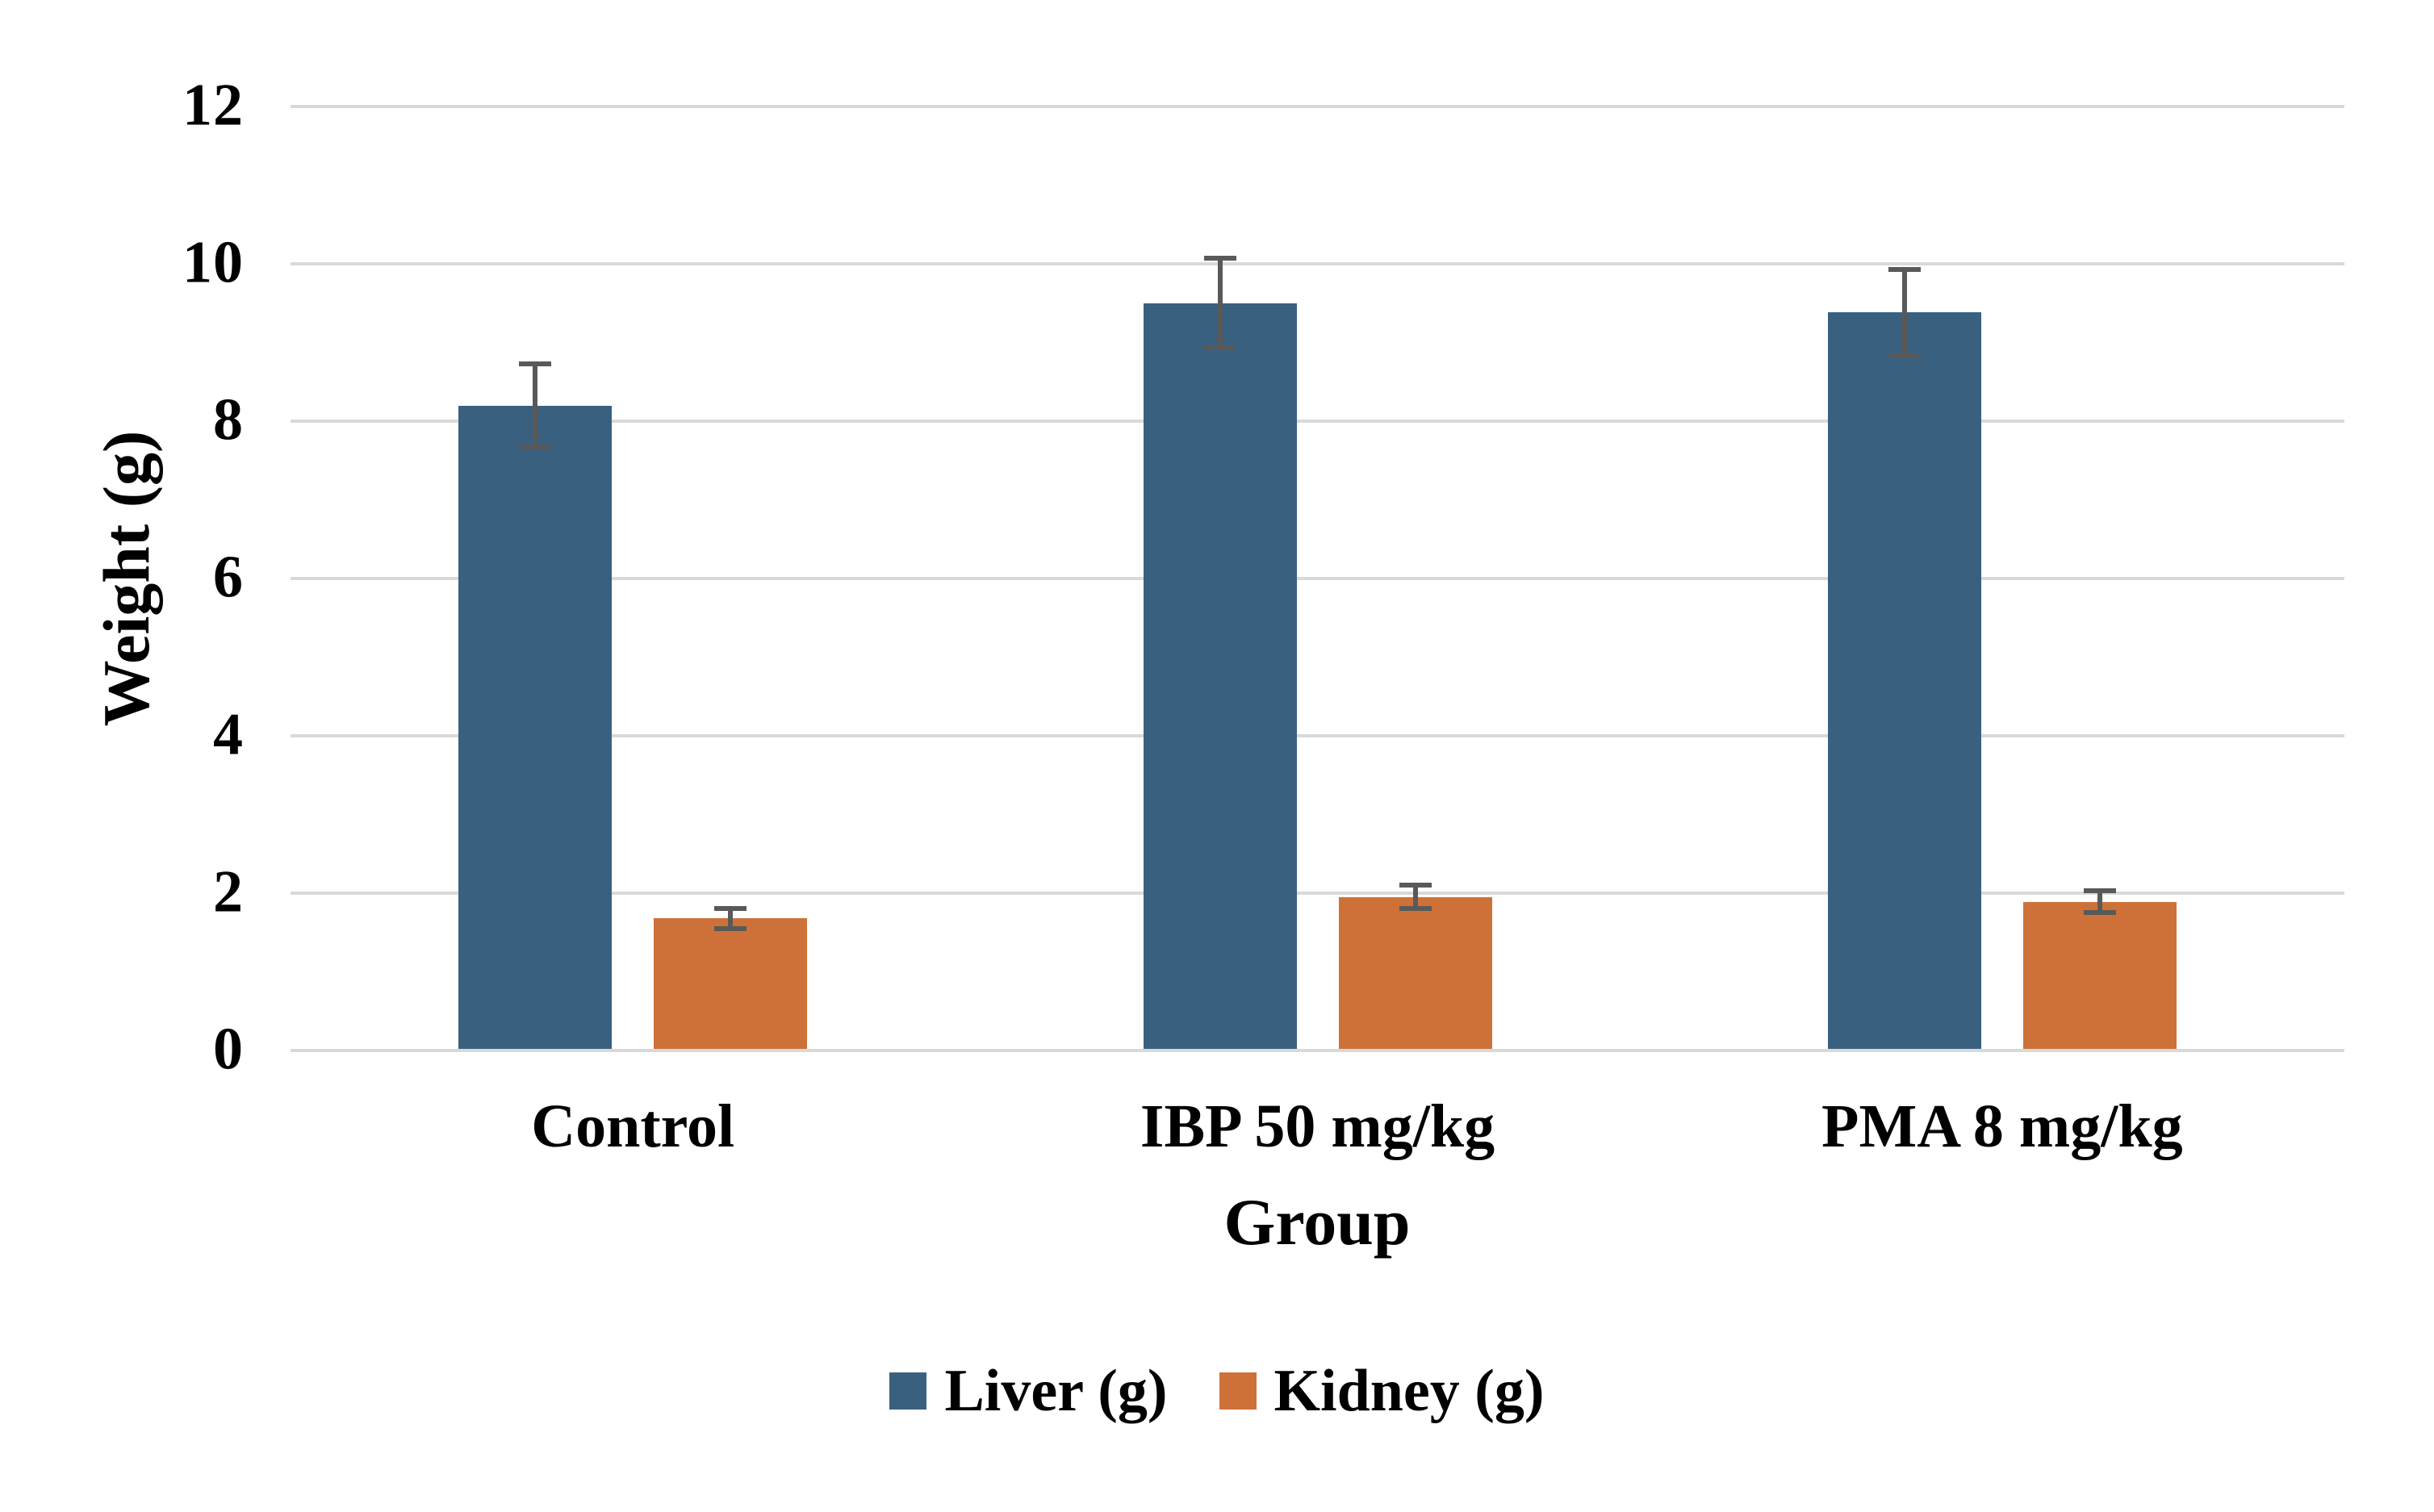  I want to click on y-tick-label: 6, so click(228, 577).